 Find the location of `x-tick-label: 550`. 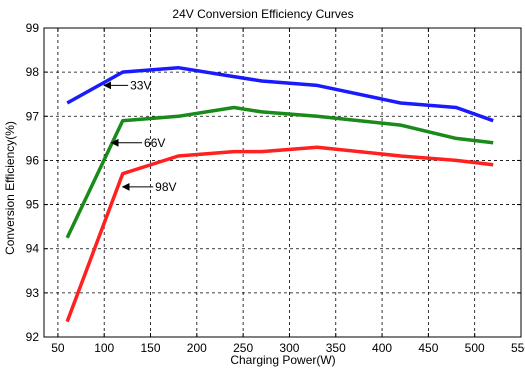

x-tick-label: 550 is located at coordinates (518, 348).